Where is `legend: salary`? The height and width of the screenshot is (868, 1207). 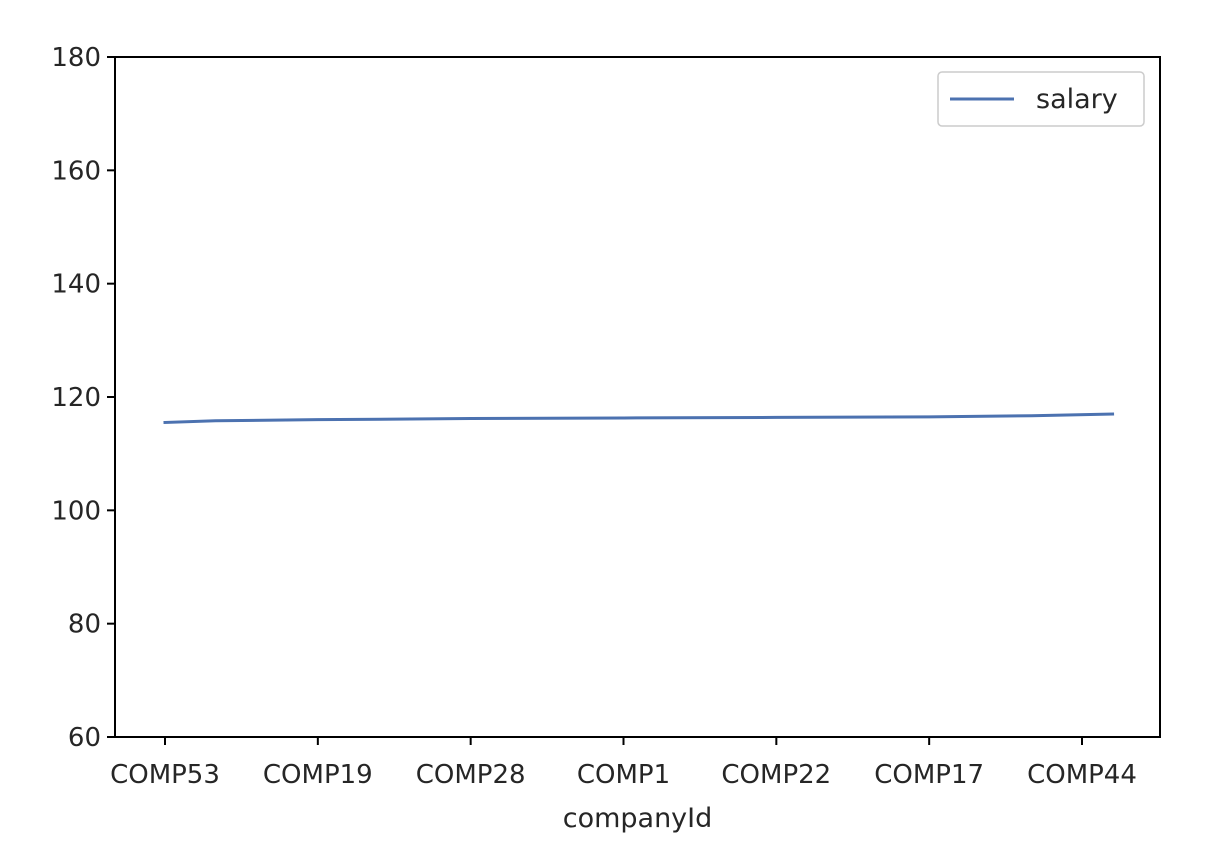 legend: salary is located at coordinates (1041, 99).